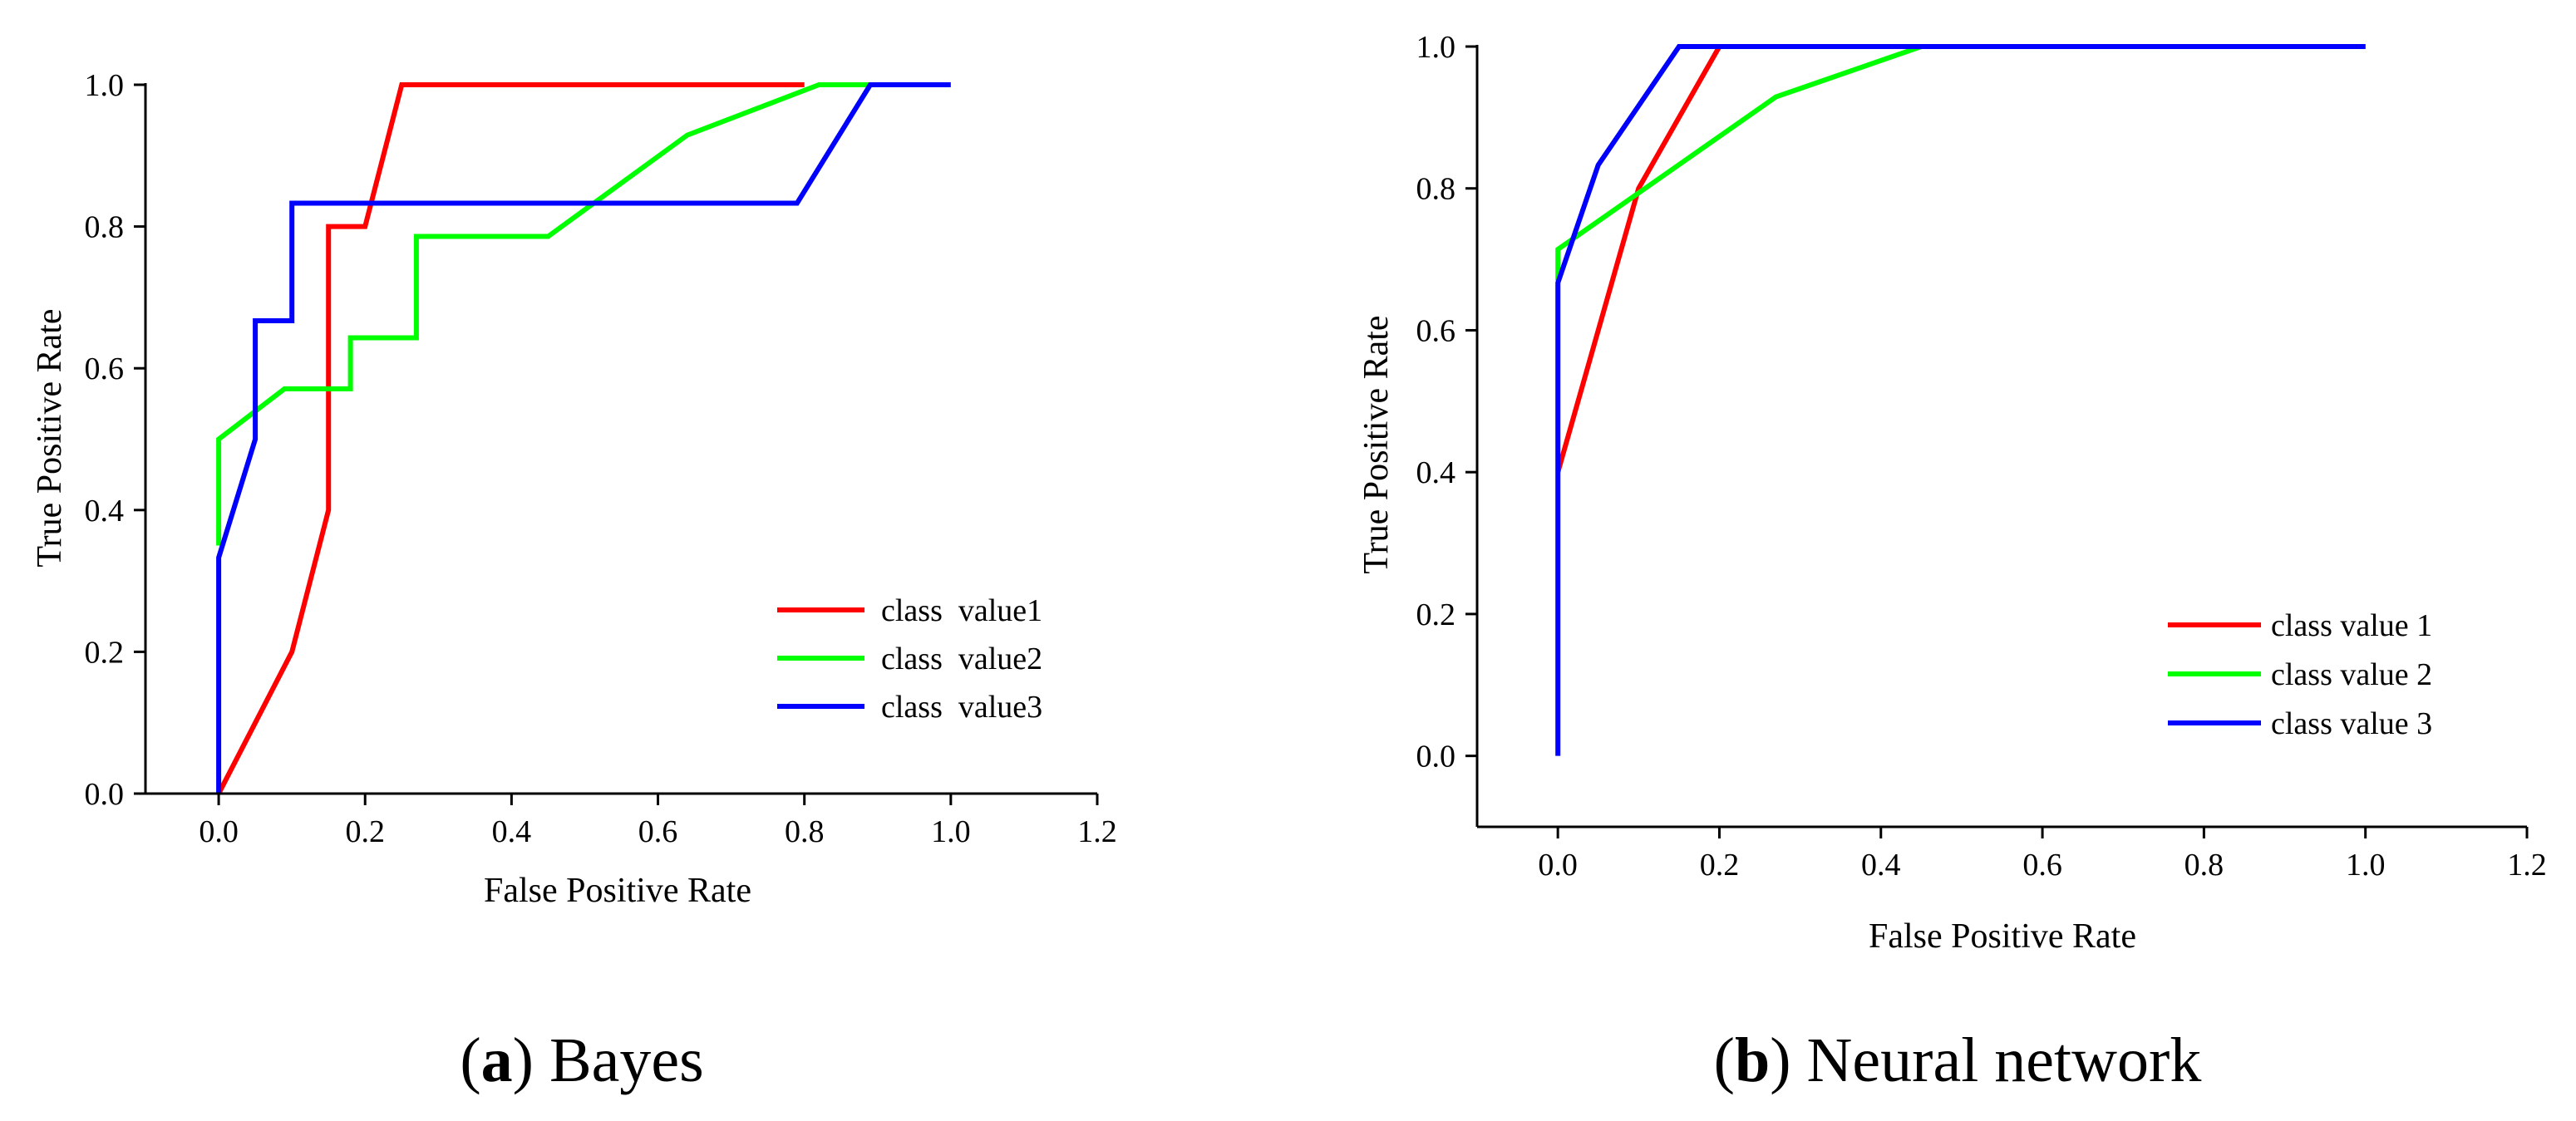 The width and height of the screenshot is (2576, 1121). I want to click on legend-label: class value 3, so click(2351, 723).